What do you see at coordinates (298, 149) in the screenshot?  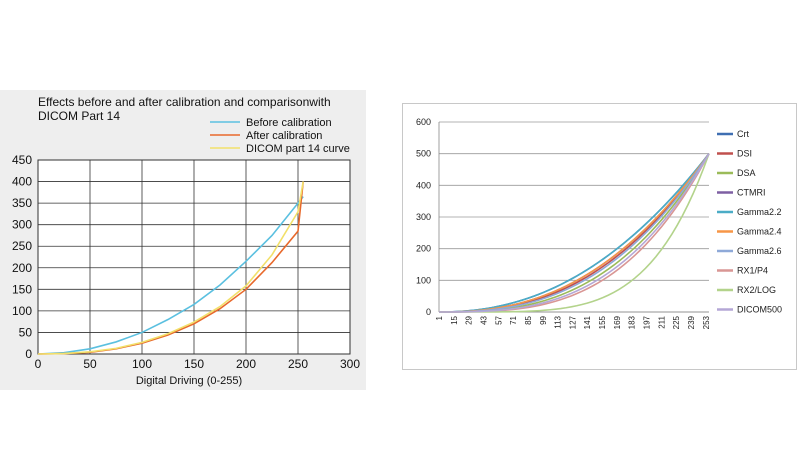 I see `left-legend-label: DICOM part 14 curve` at bounding box center [298, 149].